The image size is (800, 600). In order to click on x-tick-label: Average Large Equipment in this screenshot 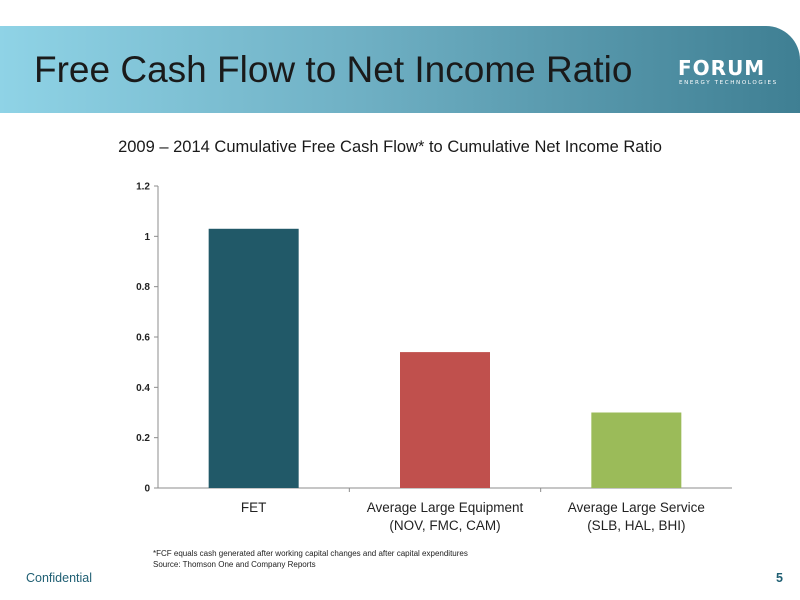, I will do `click(445, 507)`.